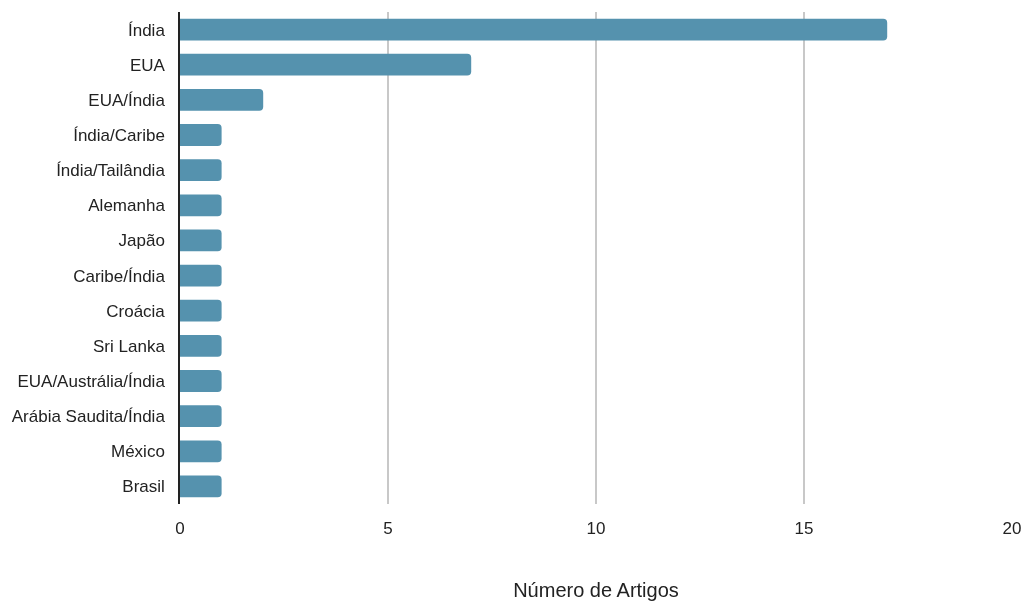 The image size is (1033, 609). What do you see at coordinates (388, 528) in the screenshot?
I see `x-tick-label: 5` at bounding box center [388, 528].